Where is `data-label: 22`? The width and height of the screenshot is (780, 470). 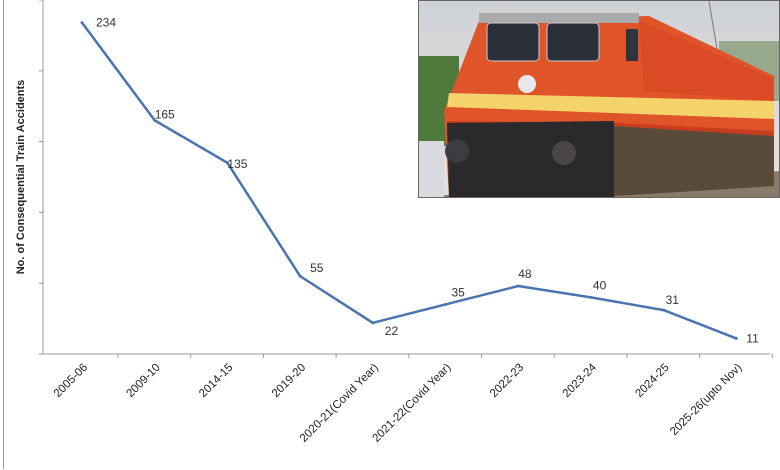 data-label: 22 is located at coordinates (392, 331).